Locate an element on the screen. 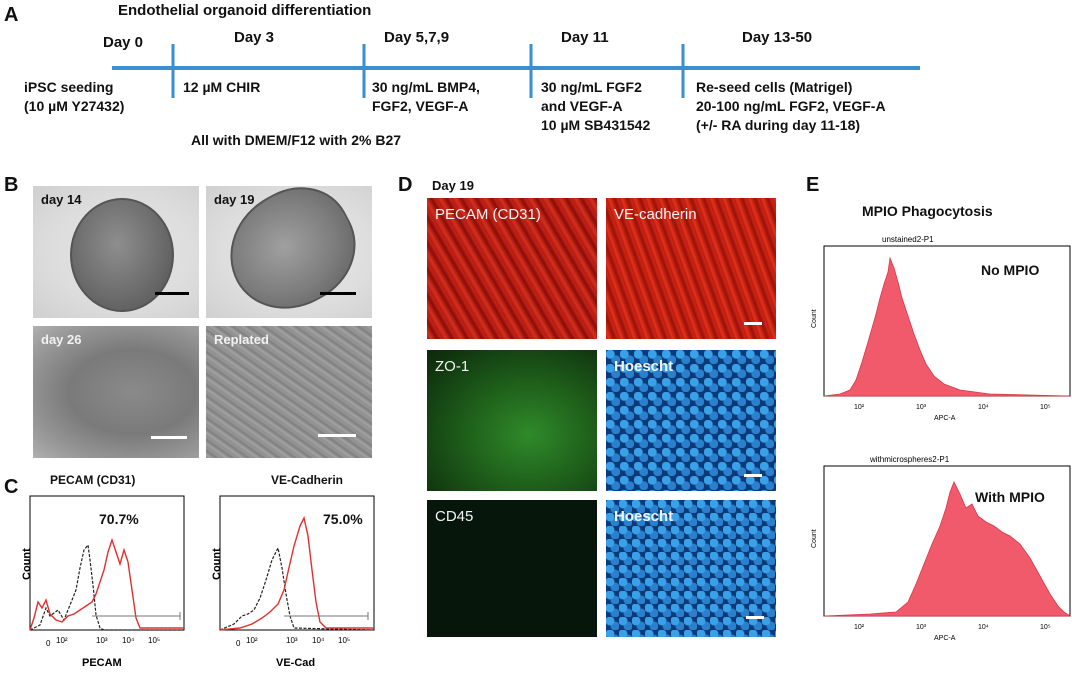 The height and width of the screenshot is (679, 1072). percent-pecam: 70.7% is located at coordinates (119, 519).